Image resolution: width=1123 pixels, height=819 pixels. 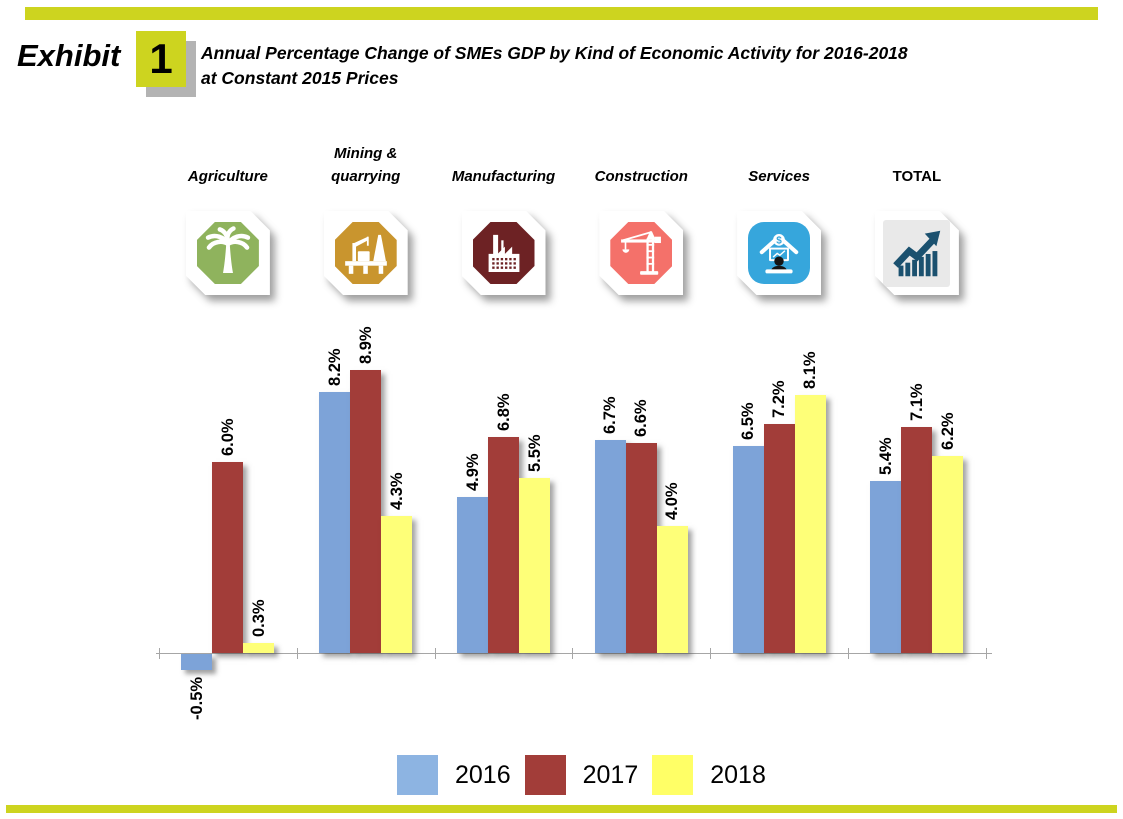 I want to click on bar-value-label-mining-quarrying-2016: 8.2%, so click(x=334, y=367).